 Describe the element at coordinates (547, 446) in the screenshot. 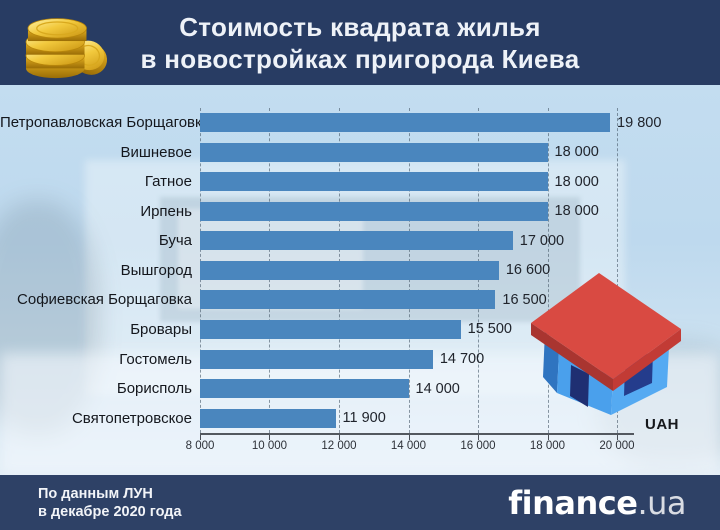

I see `x-tick-label: 18 000` at that location.